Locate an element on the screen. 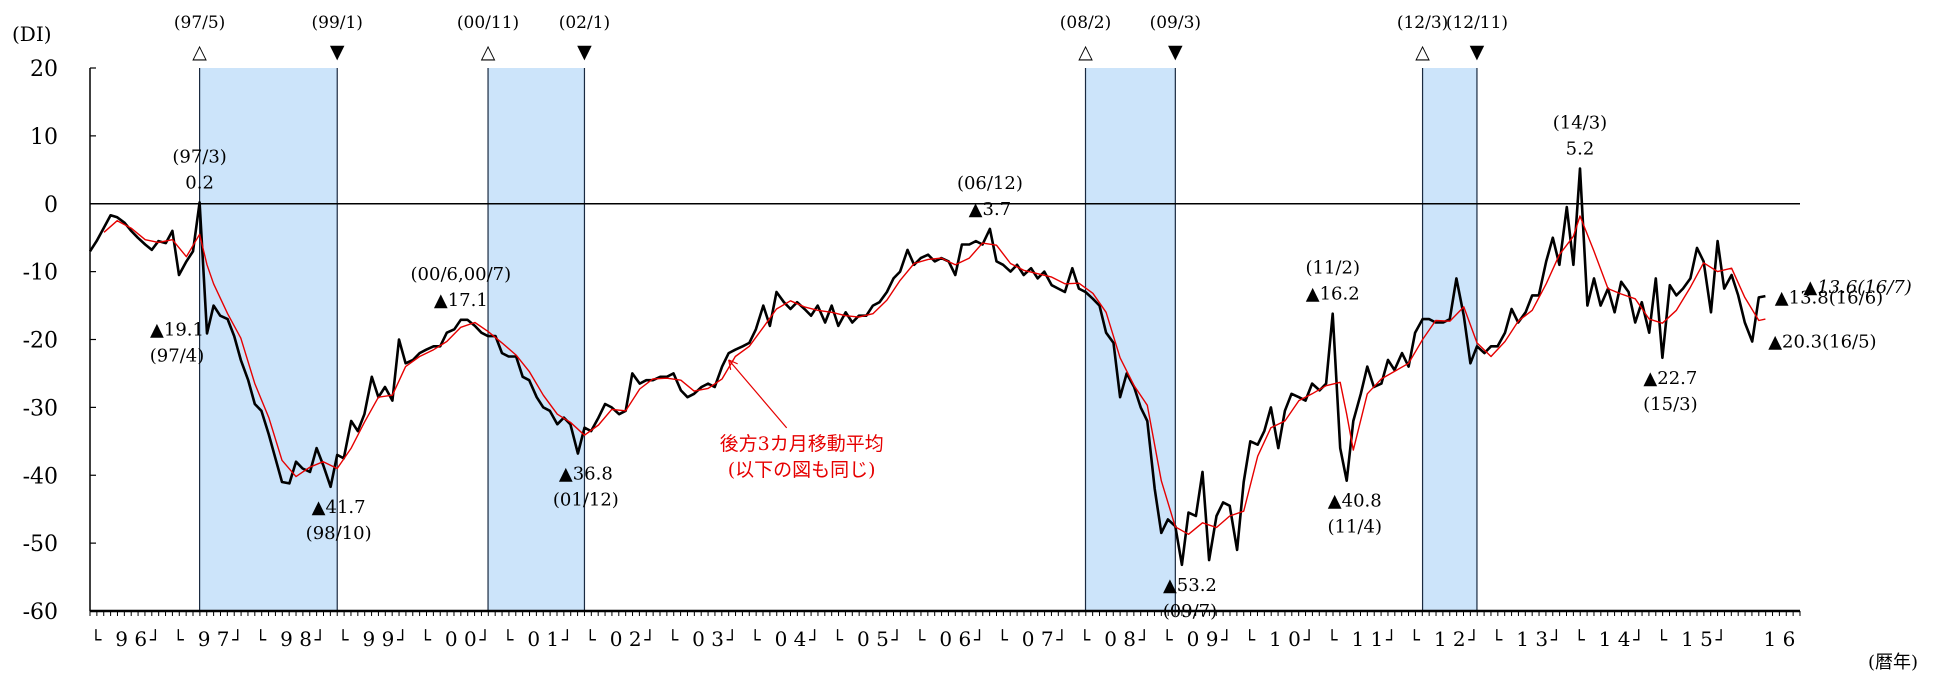 Image resolution: width=1958 pixels, height=673 pixels. year-label: 9 6 is located at coordinates (131, 639).